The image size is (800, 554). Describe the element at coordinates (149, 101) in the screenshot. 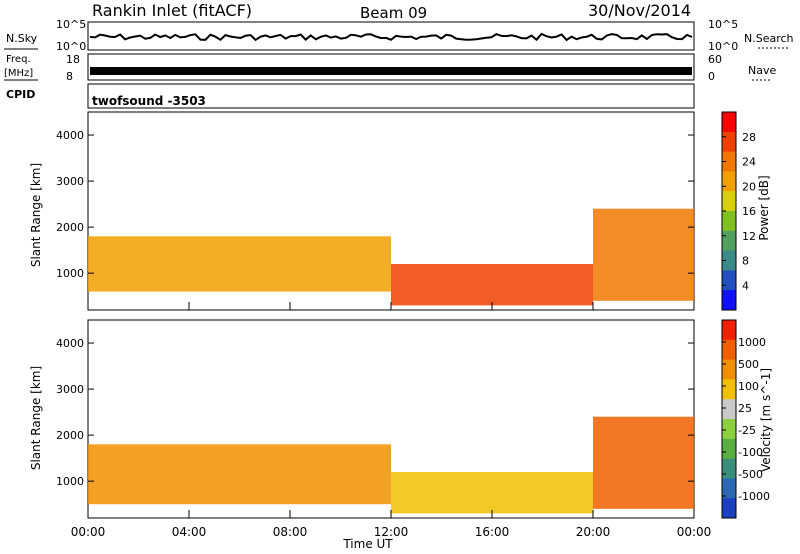

I see `cpid-value: twofsound -3503` at that location.